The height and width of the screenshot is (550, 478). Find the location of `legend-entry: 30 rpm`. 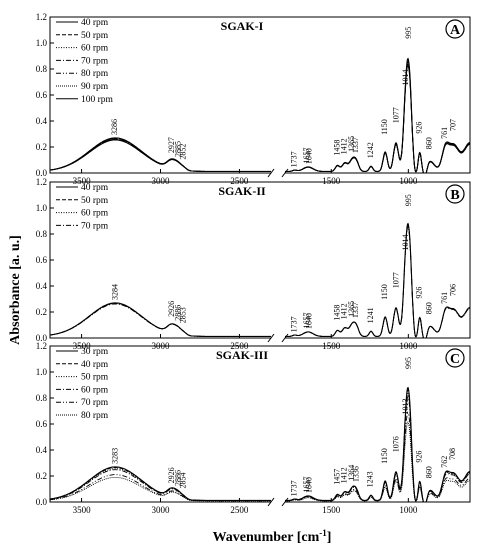

legend-entry: 30 rpm is located at coordinates (95, 352).